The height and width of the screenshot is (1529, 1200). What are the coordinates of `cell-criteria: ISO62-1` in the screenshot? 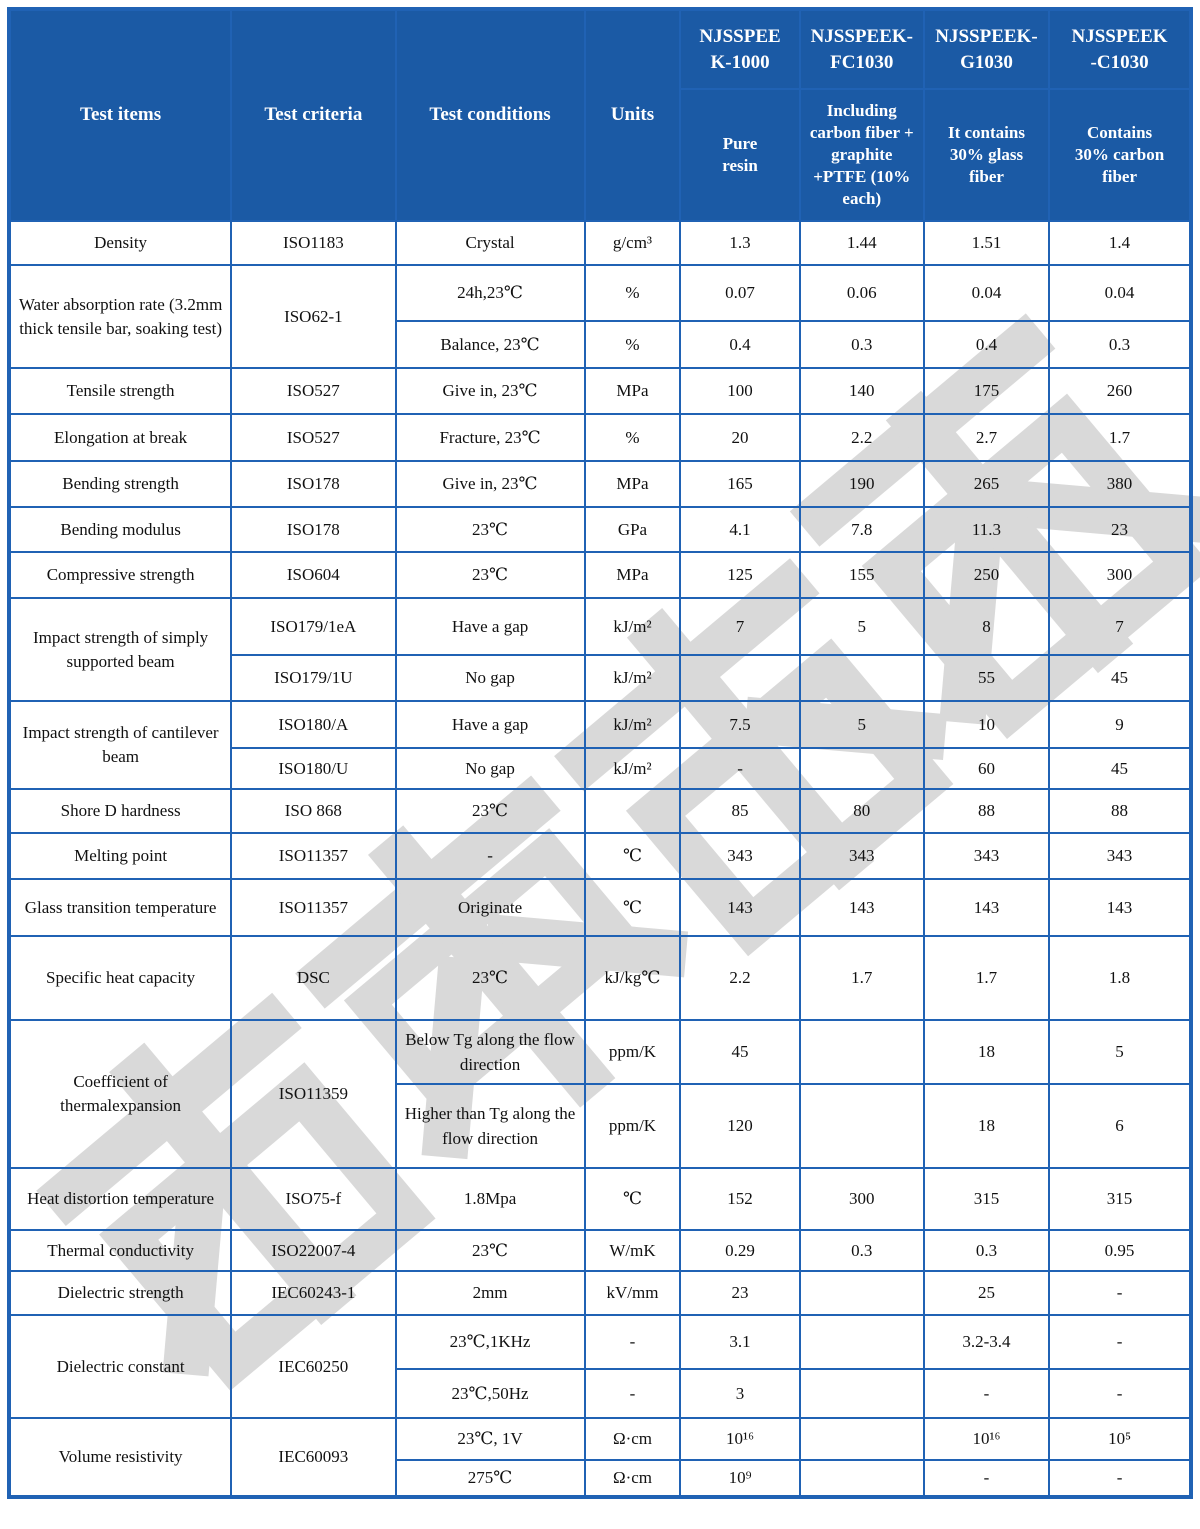 It's located at (313, 316).